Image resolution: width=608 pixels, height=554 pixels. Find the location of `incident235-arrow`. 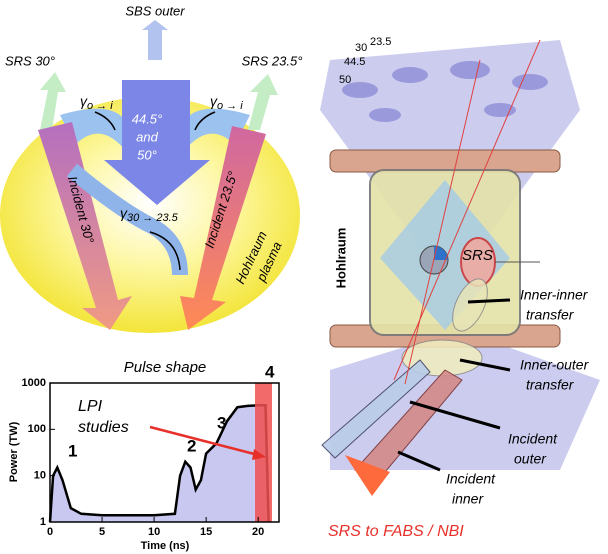

incident235-arrow is located at coordinates (223, 228).